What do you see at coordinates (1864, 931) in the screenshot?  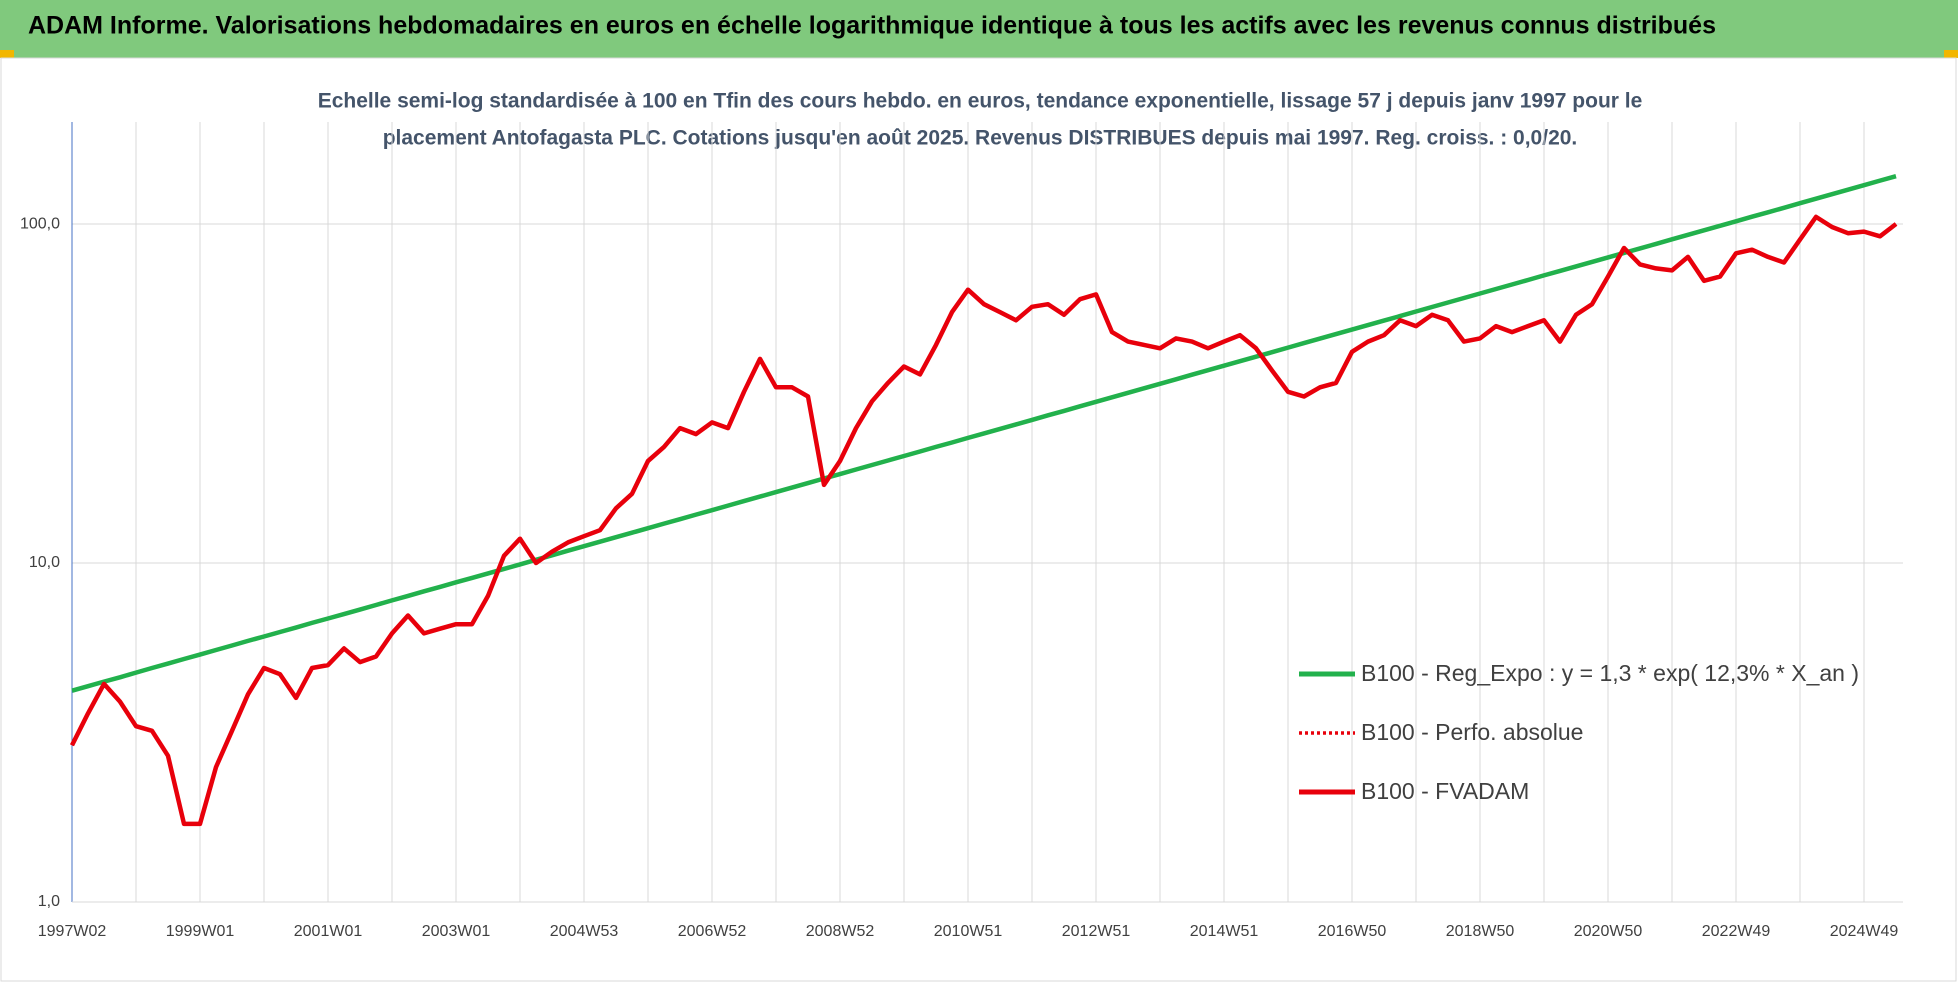 I see `x-tick-label: 2024W49` at bounding box center [1864, 931].